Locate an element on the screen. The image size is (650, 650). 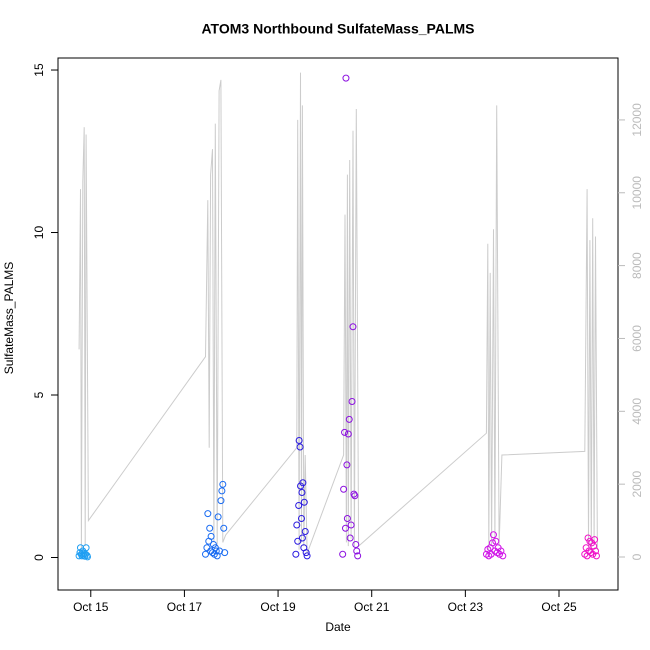
x-tick-label: Oct 21 is located at coordinates (372, 607).